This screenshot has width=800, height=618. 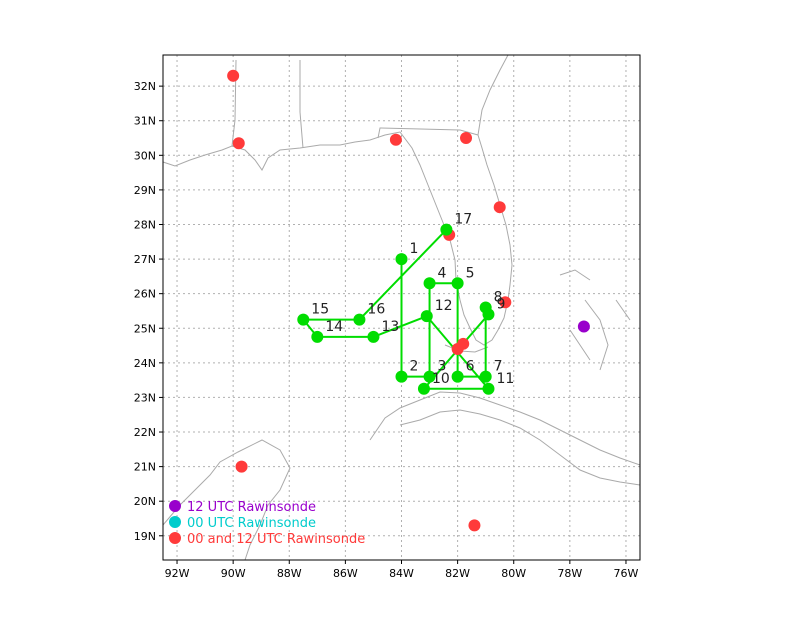 What do you see at coordinates (428, 133) in the screenshot?
I see `state-border-fl-ga` at bounding box center [428, 133].